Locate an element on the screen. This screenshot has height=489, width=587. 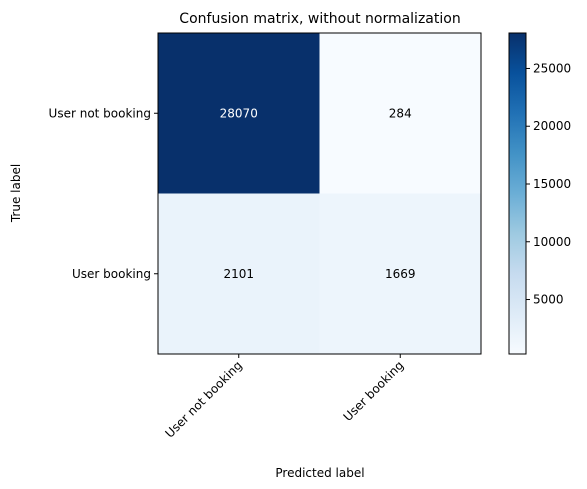
matrix-cell-value: 1669 is located at coordinates (400, 274).